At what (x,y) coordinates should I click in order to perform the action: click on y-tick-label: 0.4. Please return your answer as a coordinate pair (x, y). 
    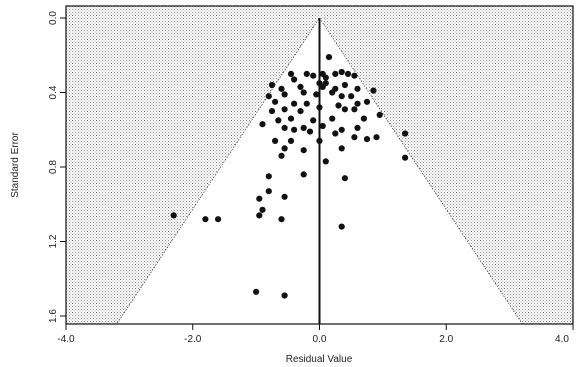
    Looking at the image, I should click on (53, 92).